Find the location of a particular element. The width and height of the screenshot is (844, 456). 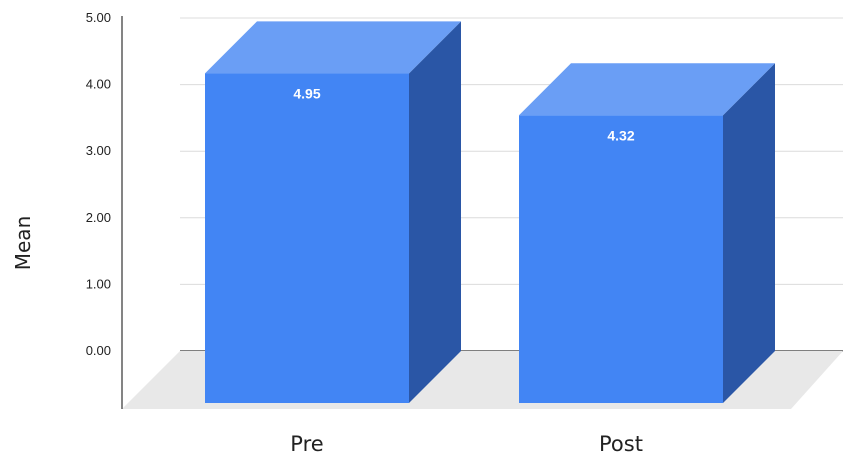

x-category-label: Post is located at coordinates (621, 444).